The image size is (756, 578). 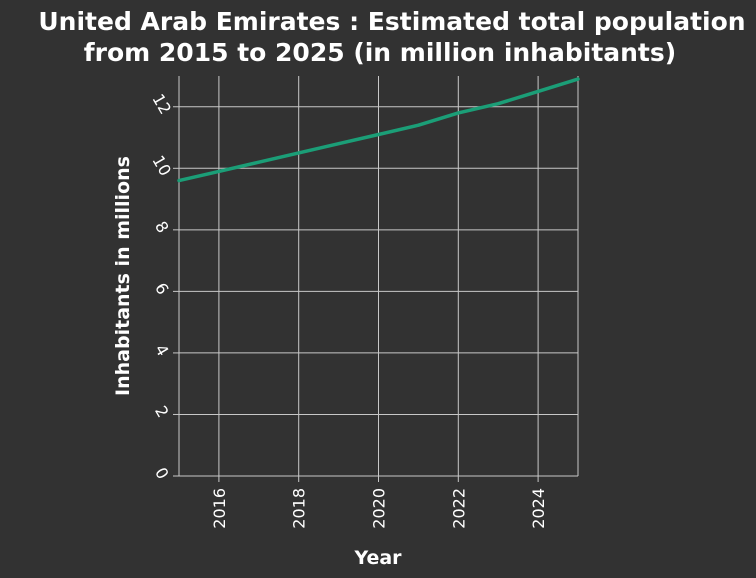 What do you see at coordinates (379, 508) in the screenshot?
I see `x-tick-label: 2020` at bounding box center [379, 508].